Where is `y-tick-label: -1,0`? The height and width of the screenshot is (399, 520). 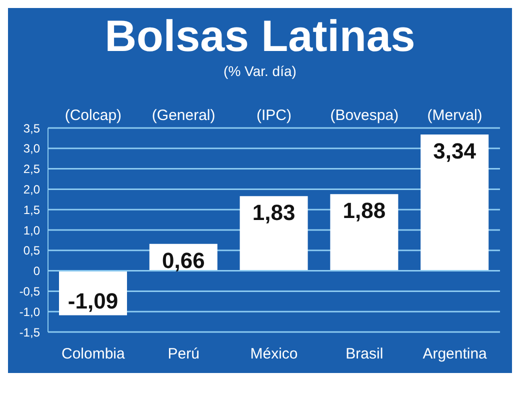 y-tick-label: -1,0 is located at coordinates (29, 311).